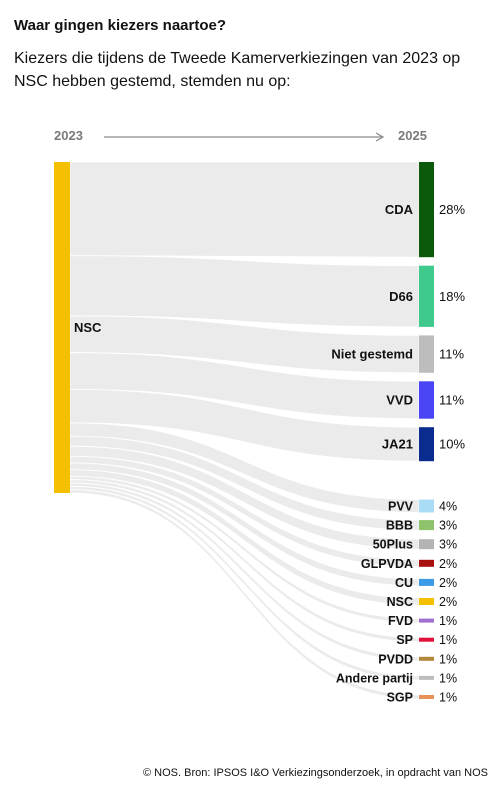  I want to click on value-bbb: 3%, so click(448, 526).